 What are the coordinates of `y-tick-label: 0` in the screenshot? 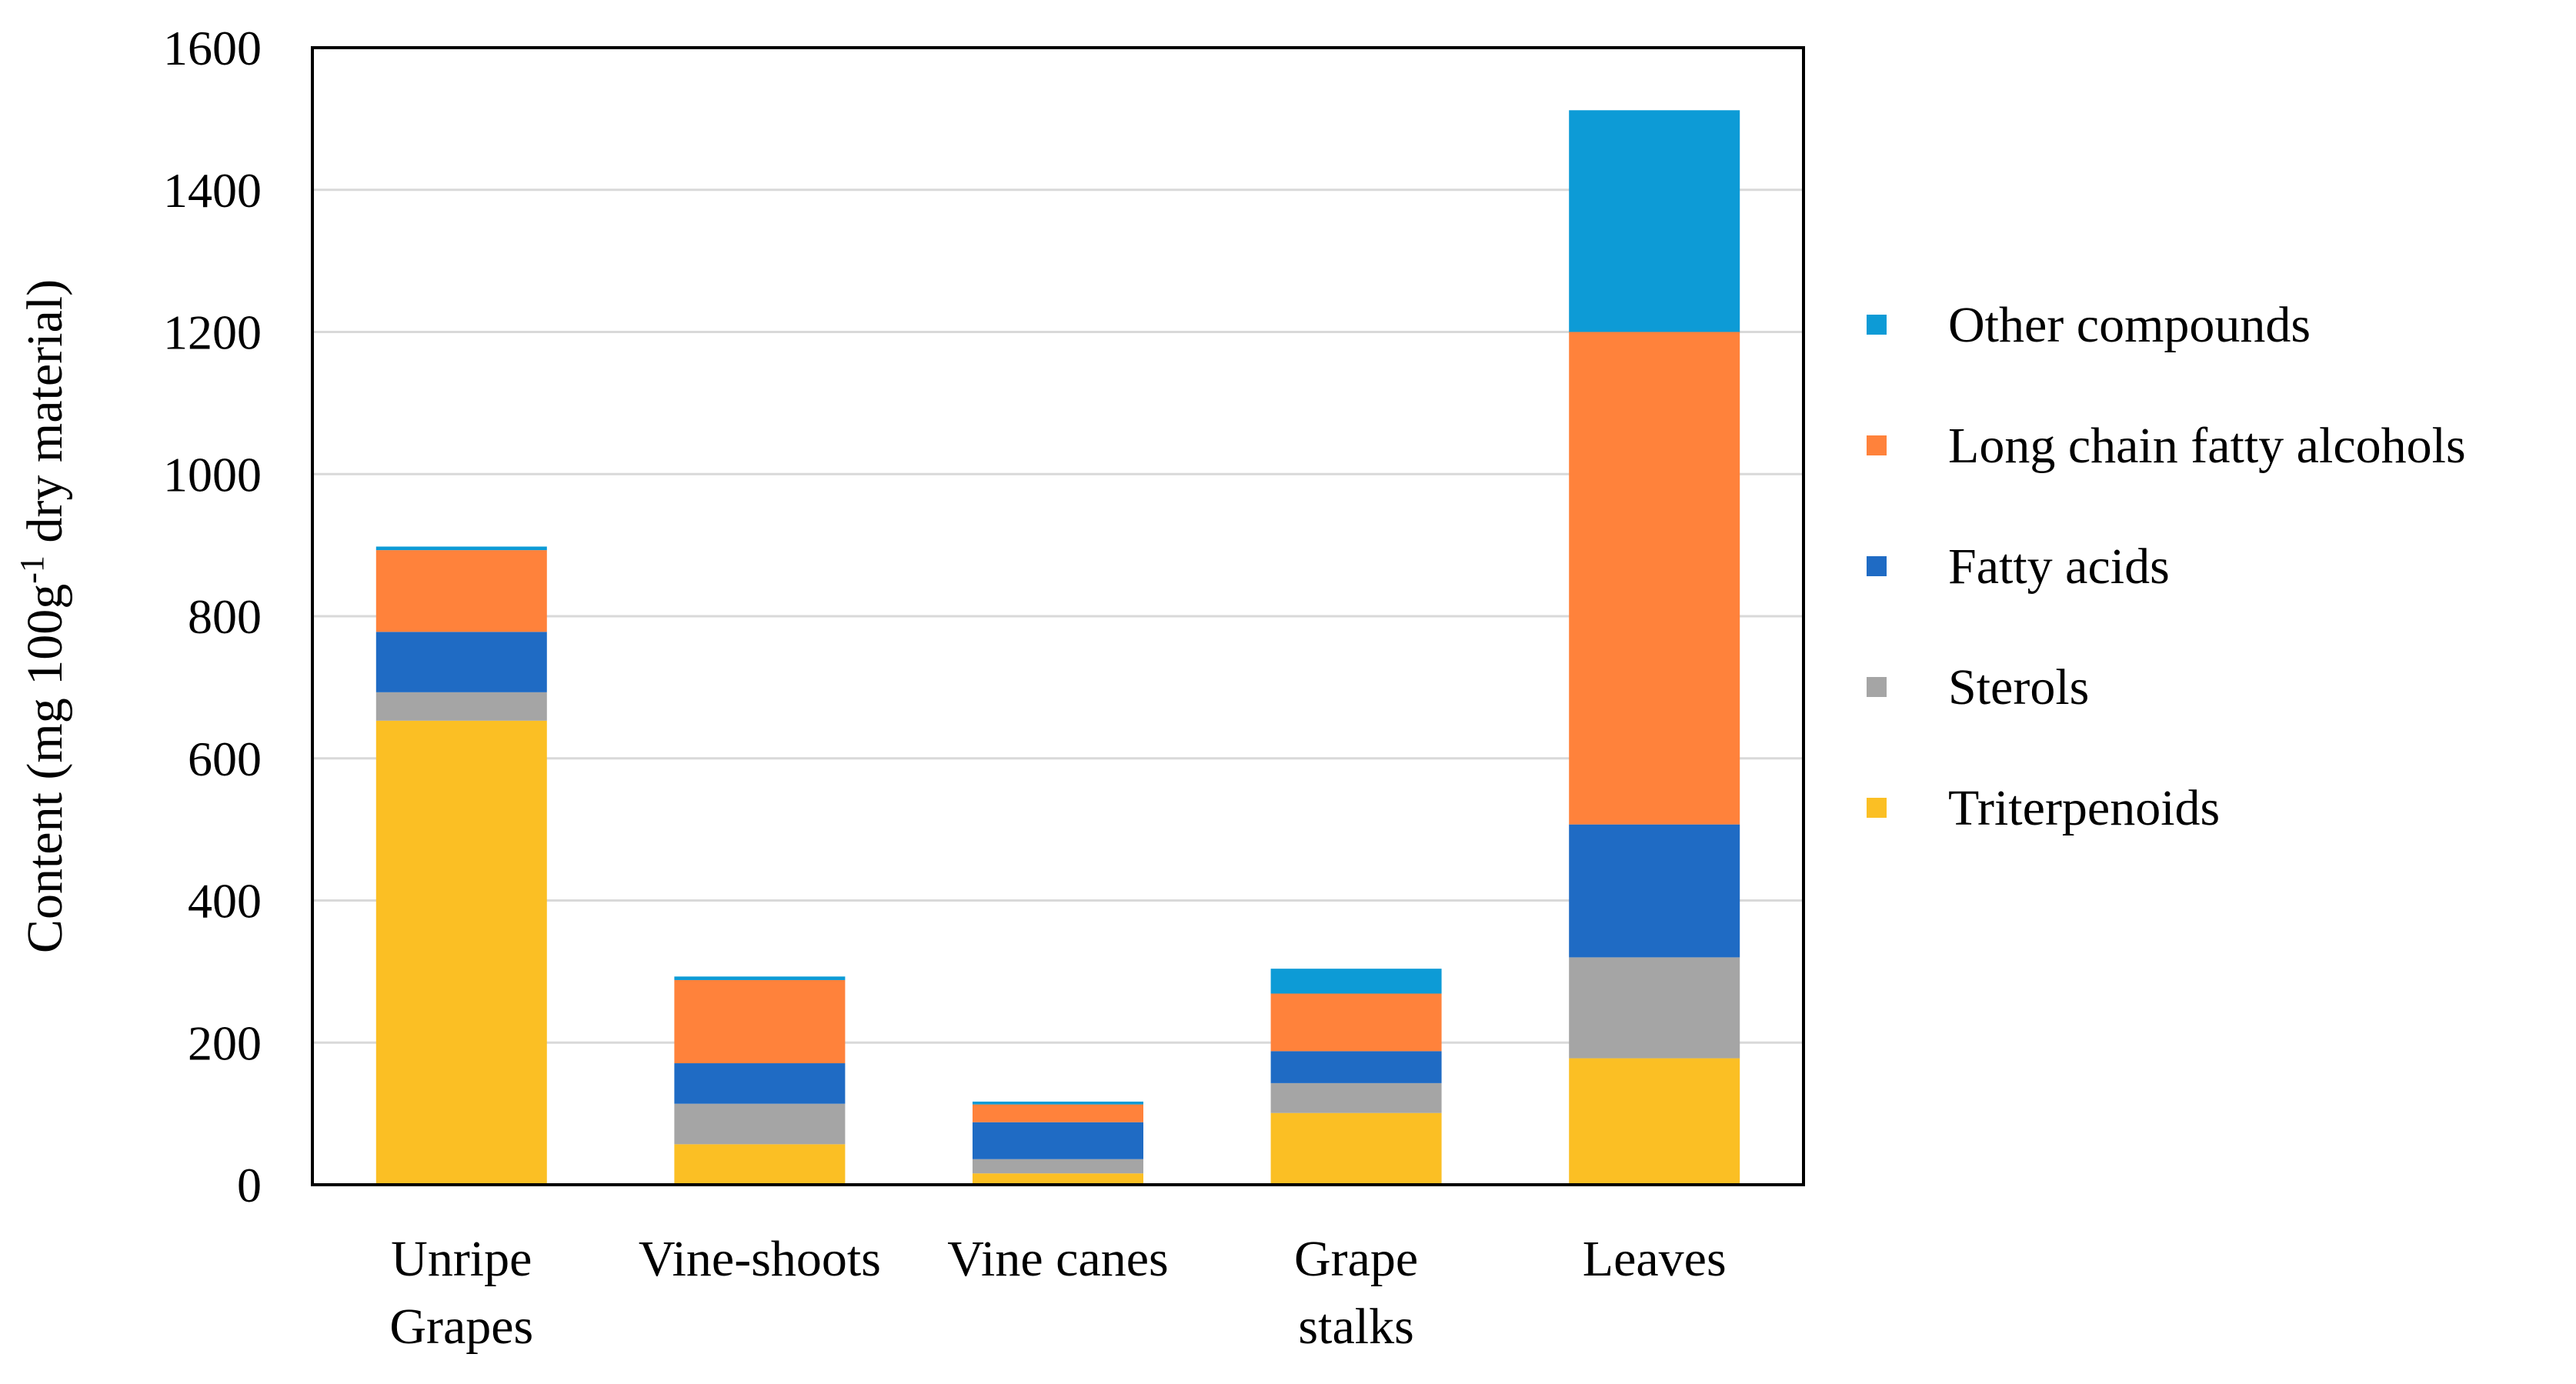 It's located at (250, 1185).